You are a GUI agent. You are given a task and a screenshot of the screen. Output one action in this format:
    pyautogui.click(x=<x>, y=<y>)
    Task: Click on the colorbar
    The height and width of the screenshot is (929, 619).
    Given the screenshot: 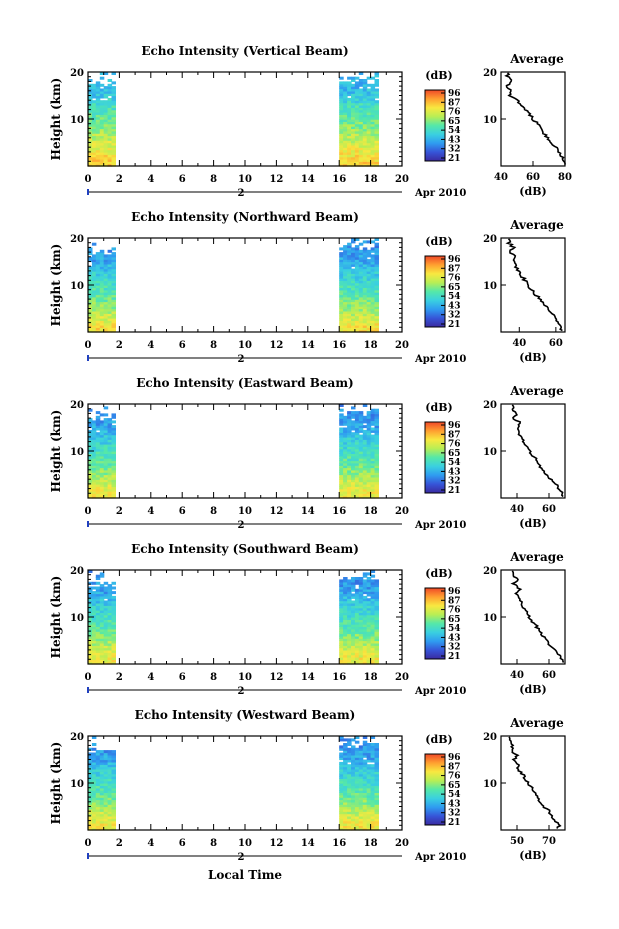 What is the action you would take?
    pyautogui.click(x=435, y=789)
    